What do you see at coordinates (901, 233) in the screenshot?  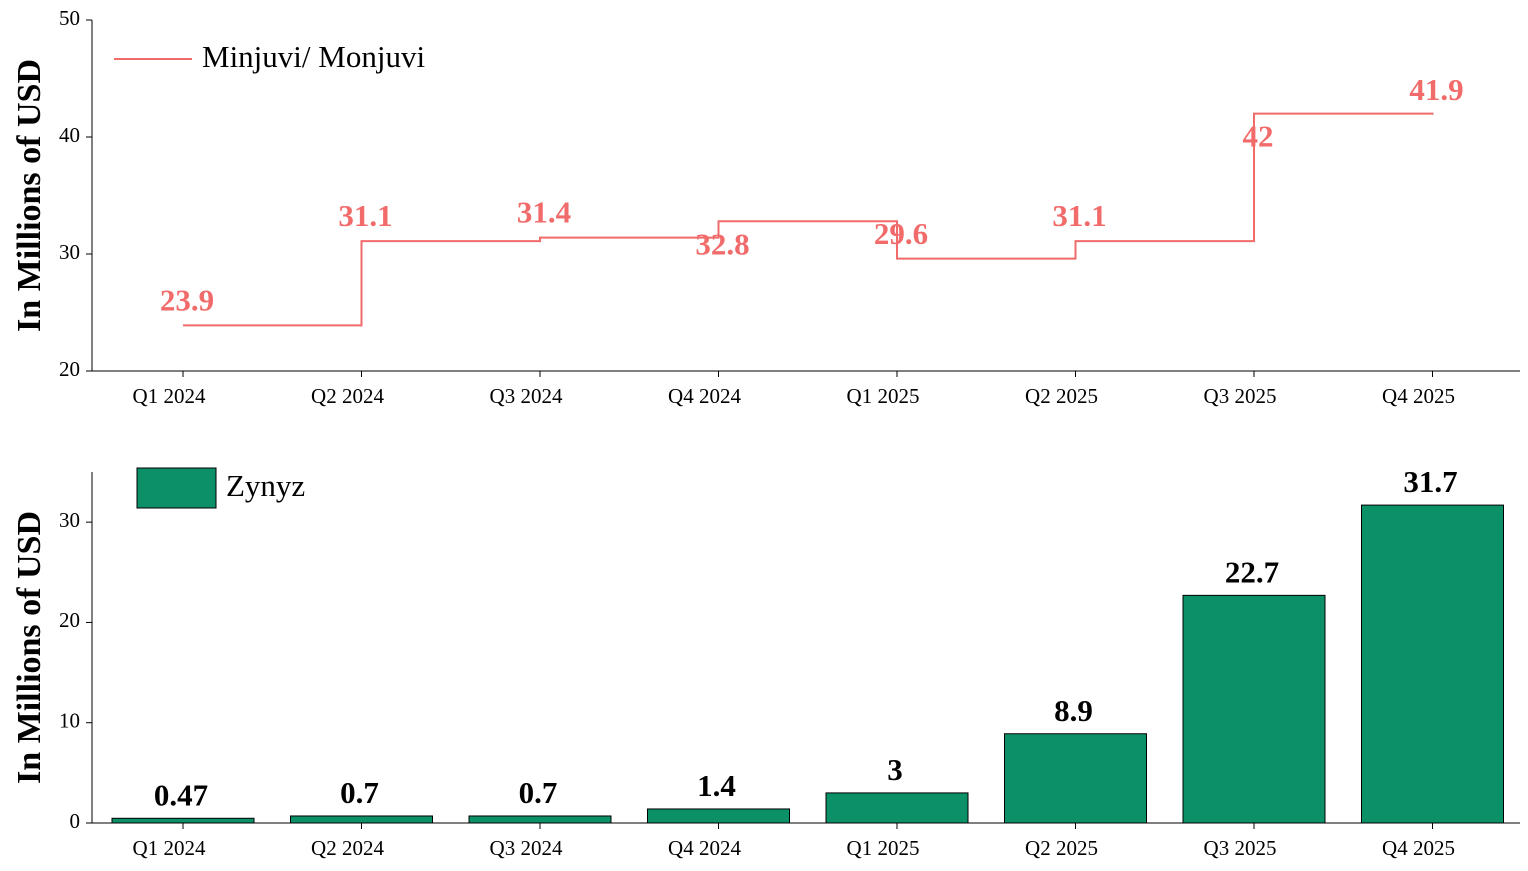 I see `data-label: 29.6` at bounding box center [901, 233].